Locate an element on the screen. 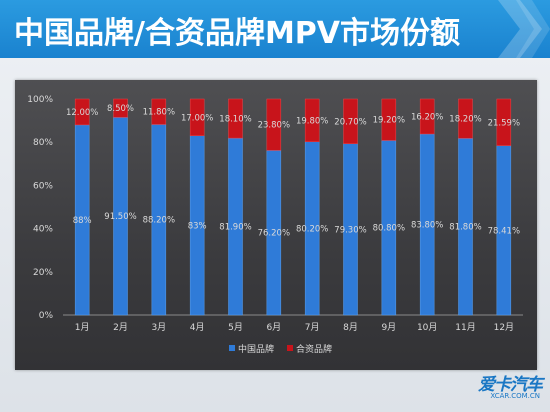  data-label-jv-11: 18.20% is located at coordinates (465, 120).